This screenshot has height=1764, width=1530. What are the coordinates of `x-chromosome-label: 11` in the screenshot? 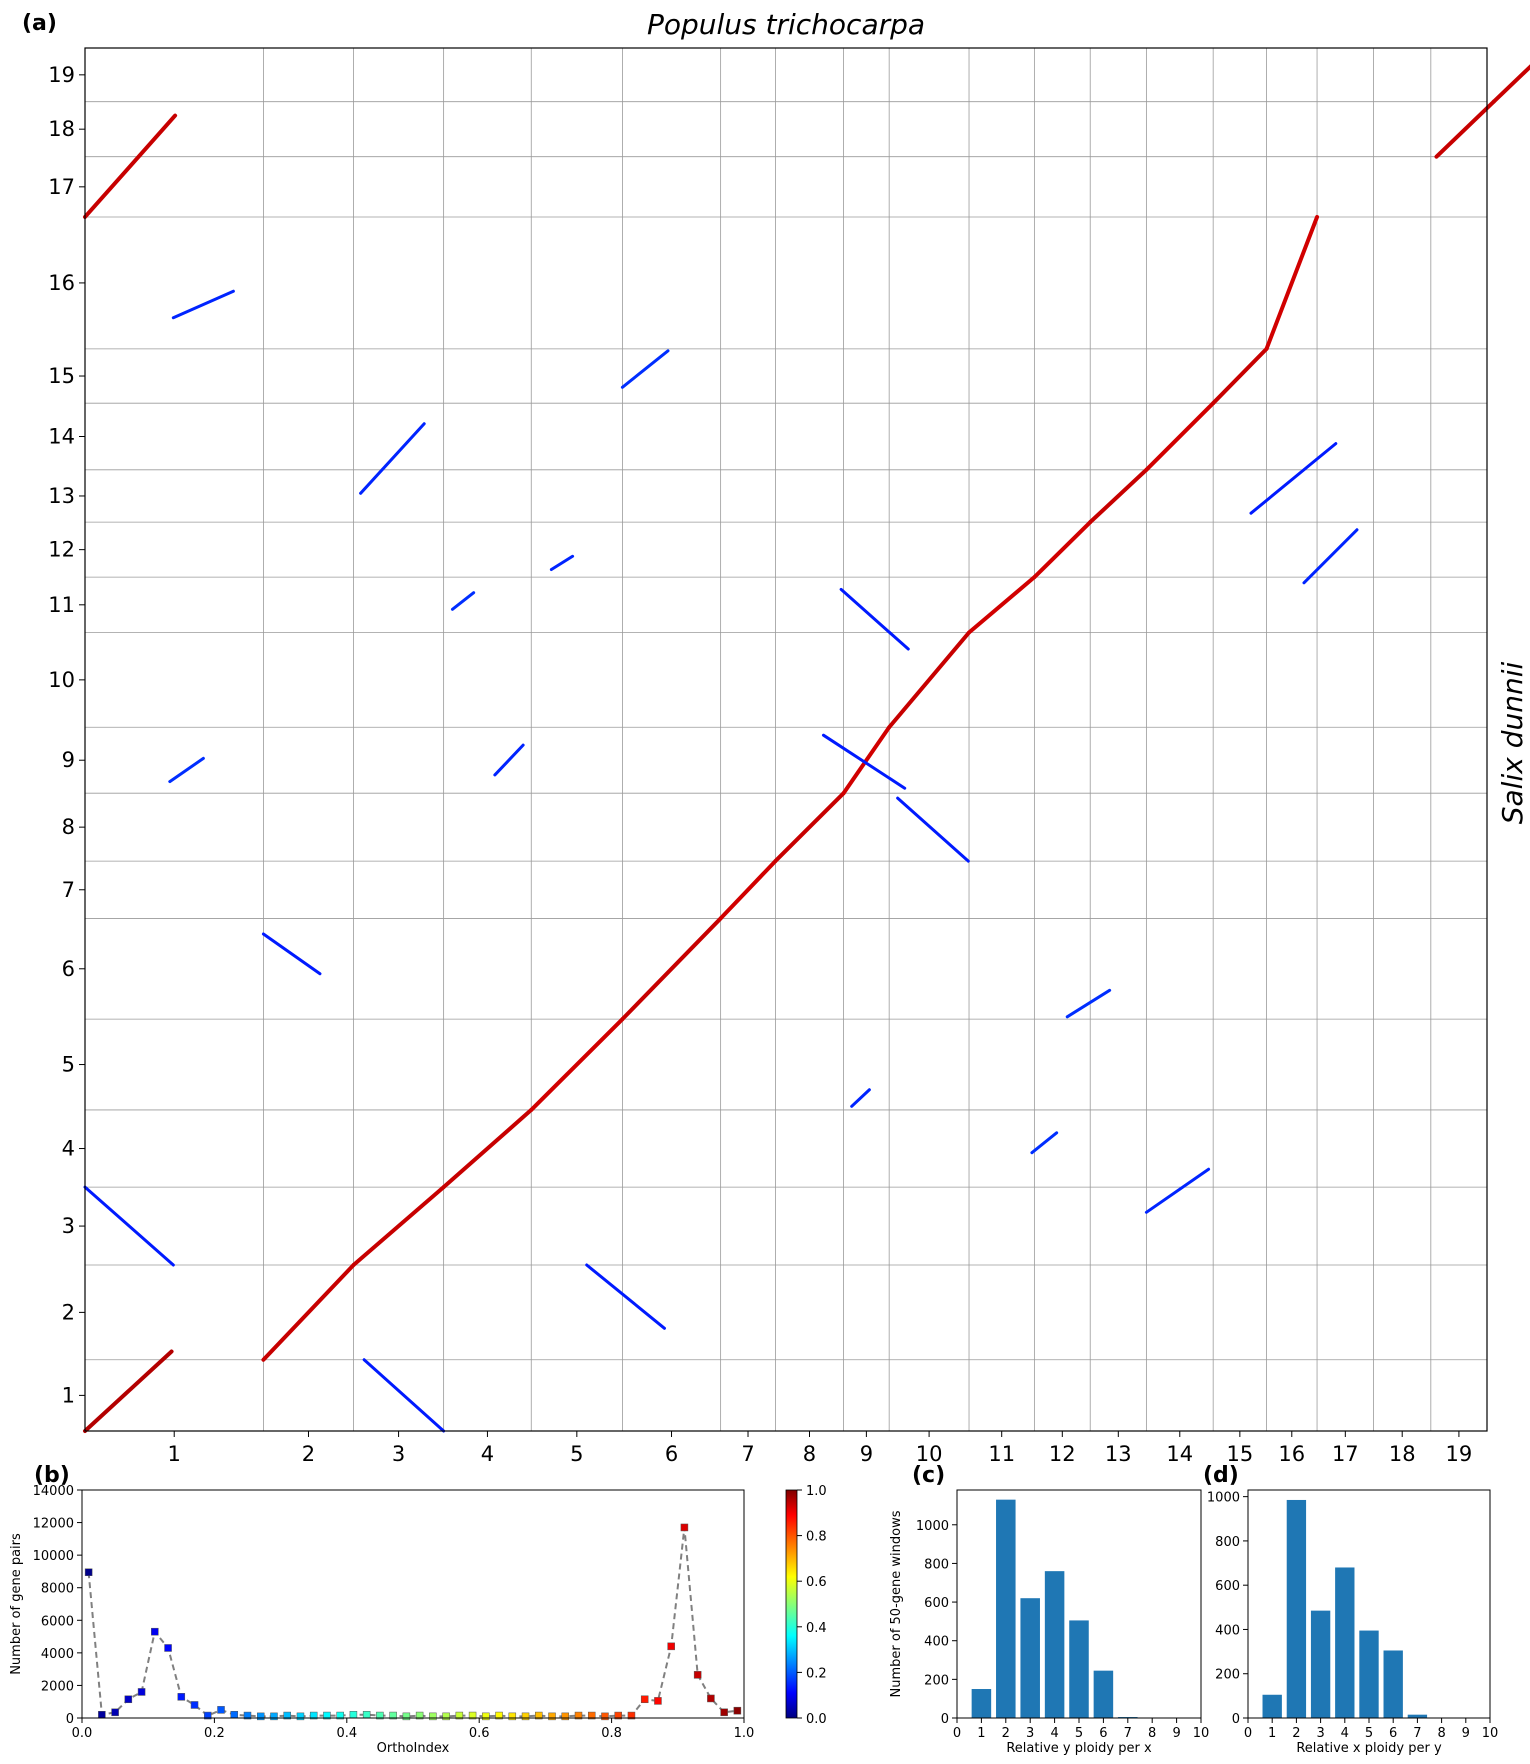 It's located at (1001, 1454).